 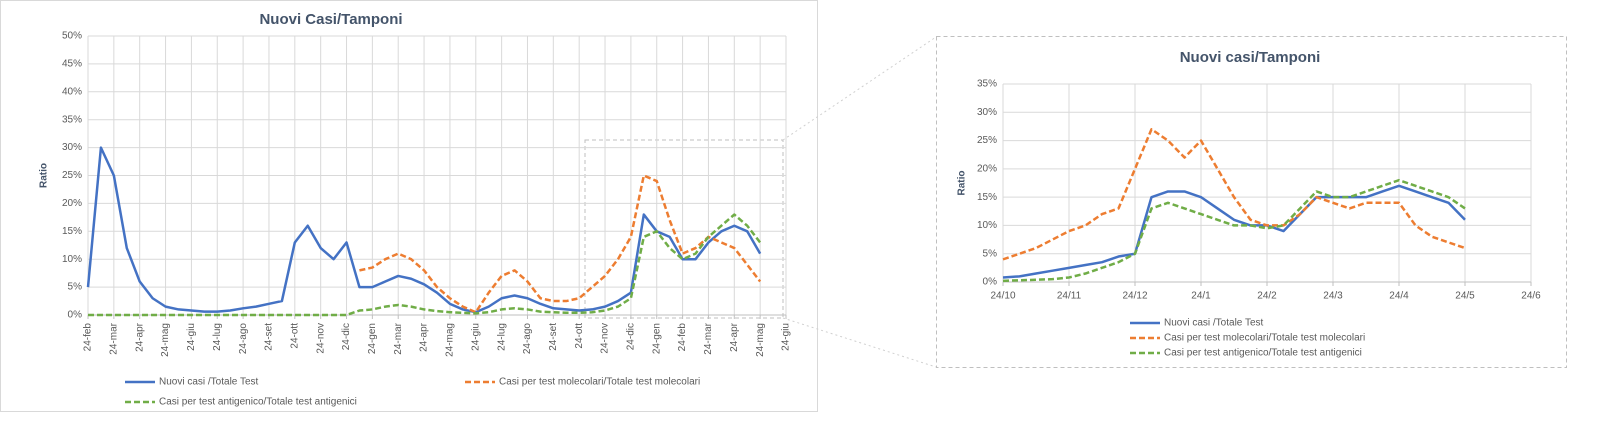 I want to click on y-tick-label: 40%, so click(x=72, y=91).